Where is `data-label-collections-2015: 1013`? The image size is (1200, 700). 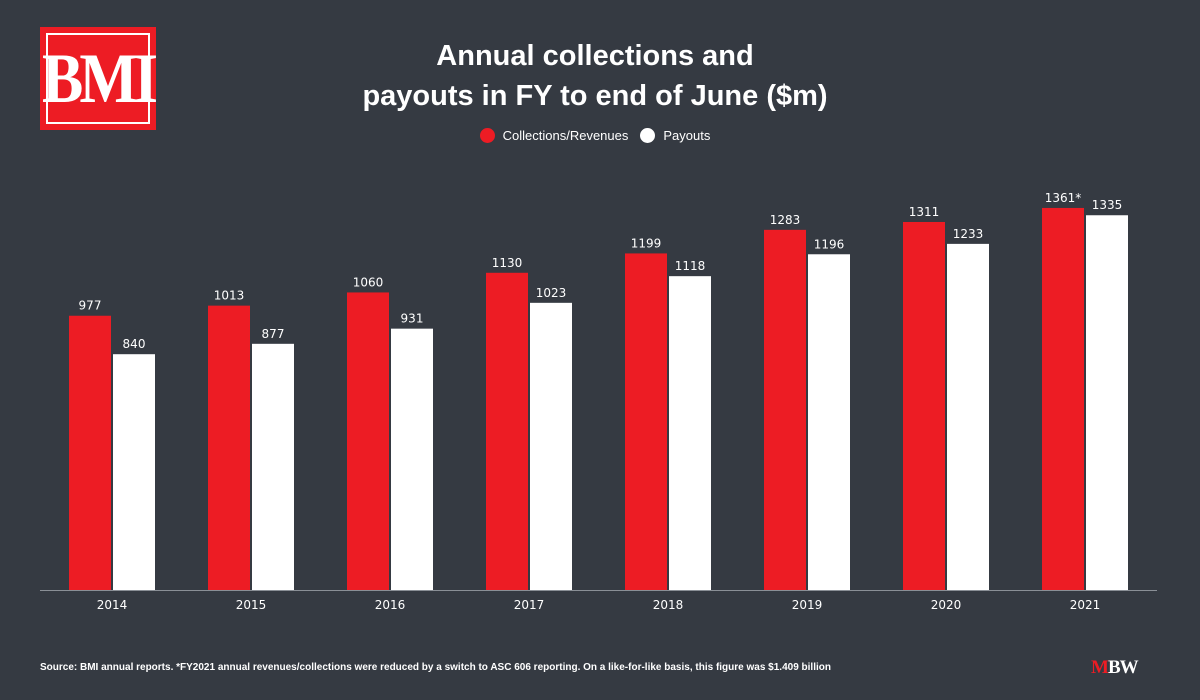 data-label-collections-2015: 1013 is located at coordinates (229, 296).